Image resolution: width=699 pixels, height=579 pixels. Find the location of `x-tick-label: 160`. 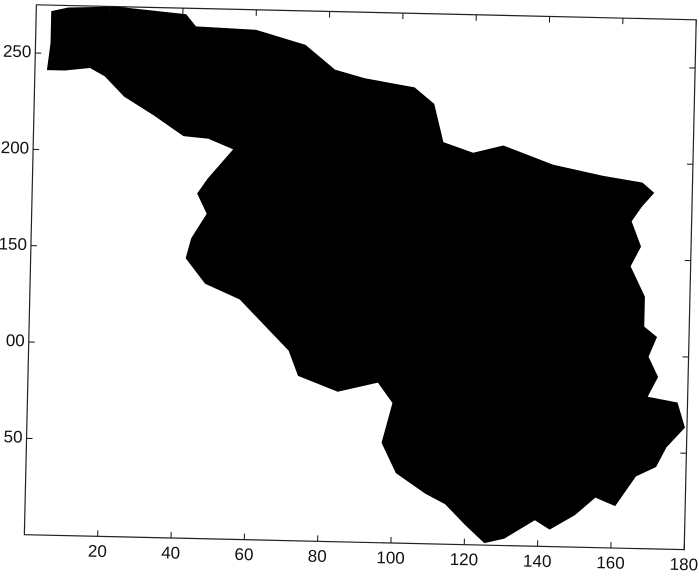

x-tick-label: 160 is located at coordinates (610, 563).